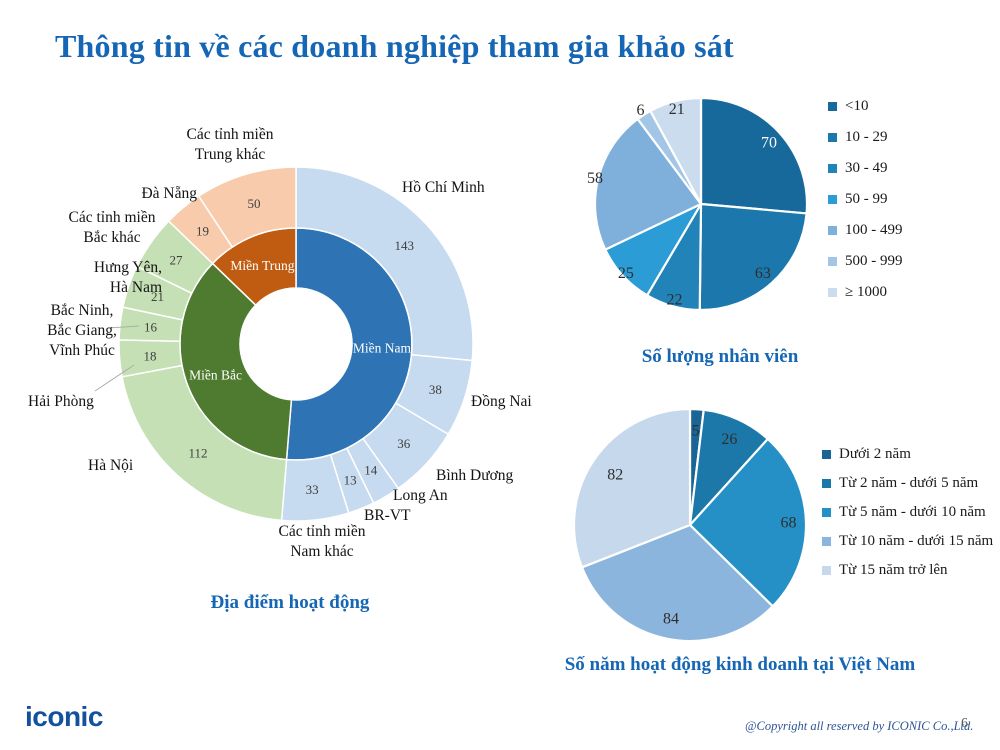 The width and height of the screenshot is (1000, 750). I want to click on legend-item: 100 - 499, so click(865, 230).